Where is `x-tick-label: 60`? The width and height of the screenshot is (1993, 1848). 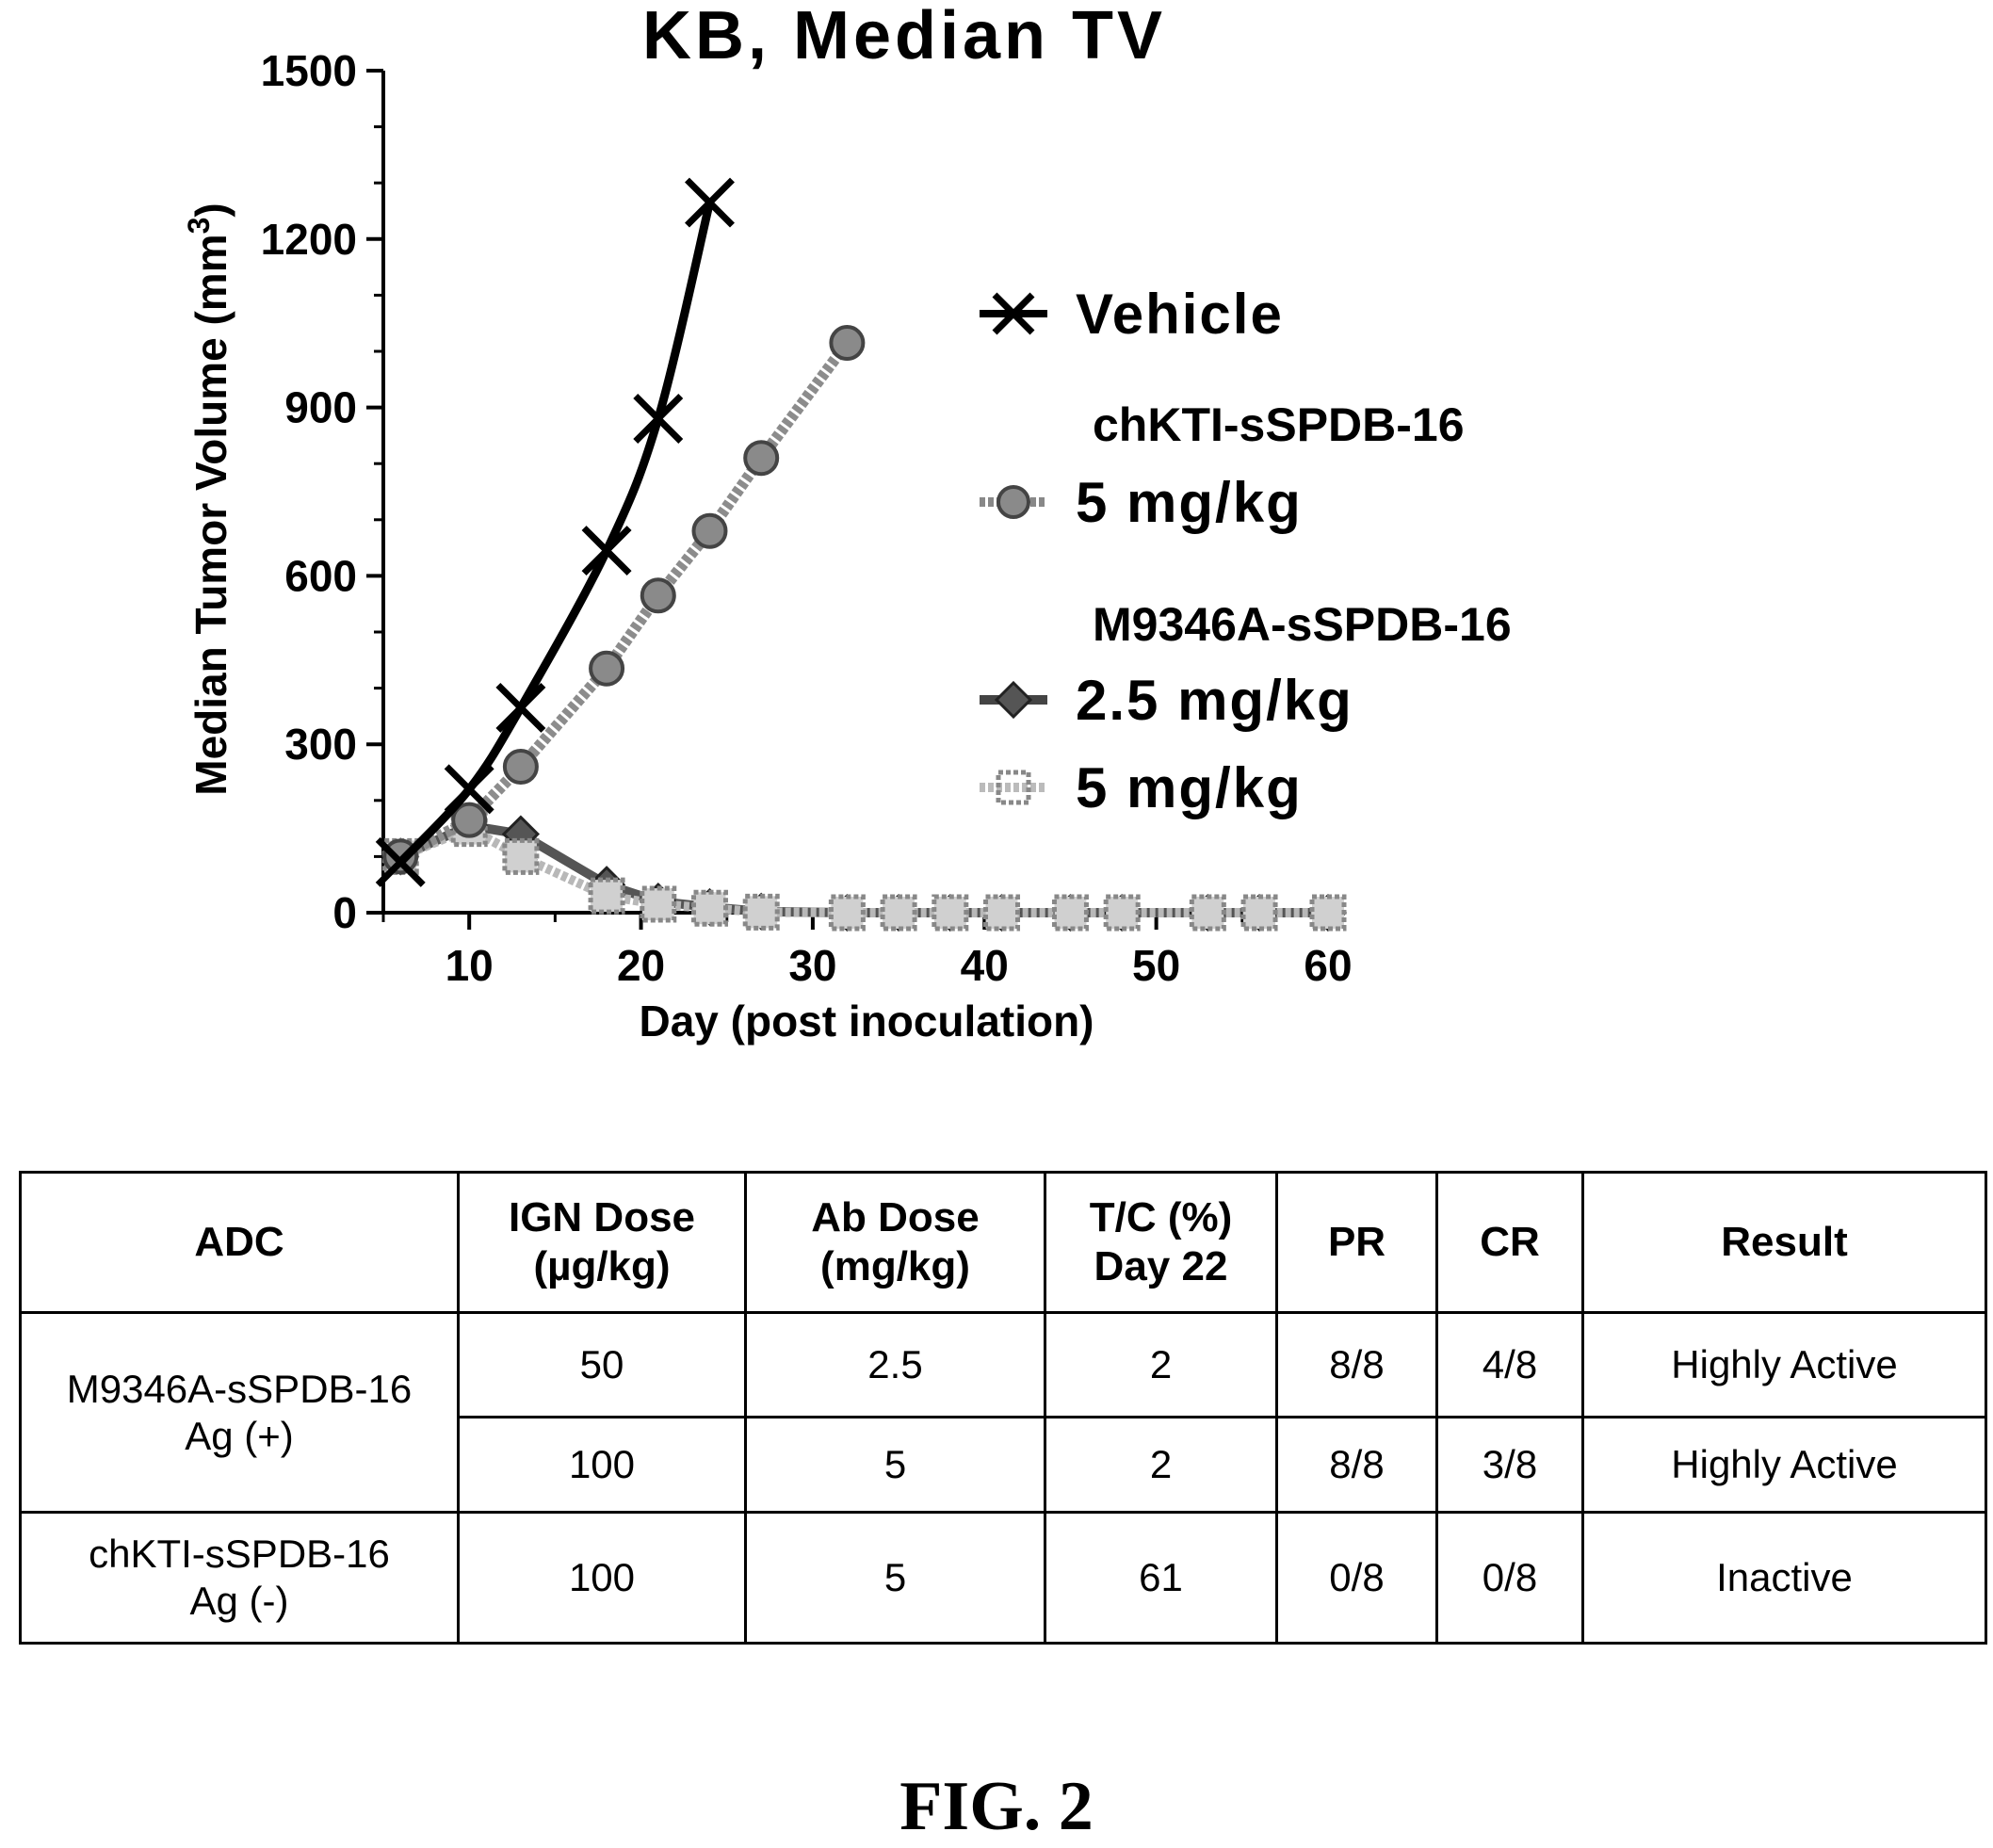 x-tick-label: 60 is located at coordinates (1328, 965).